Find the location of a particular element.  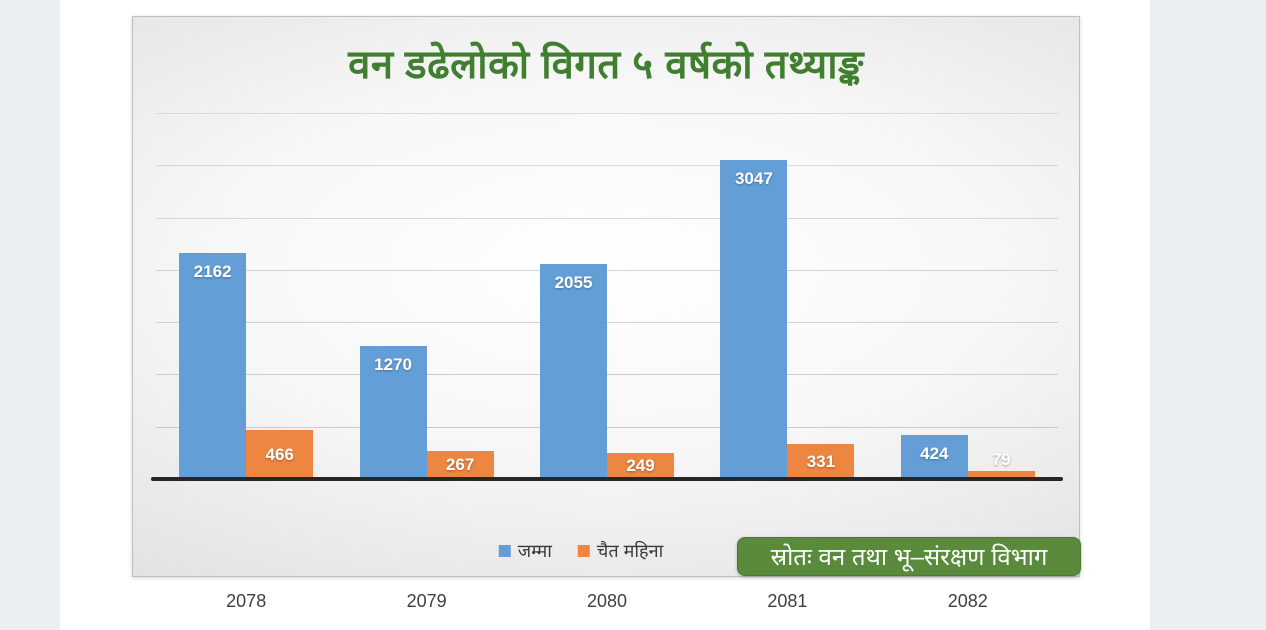

bar-total-2082 is located at coordinates (934, 457).